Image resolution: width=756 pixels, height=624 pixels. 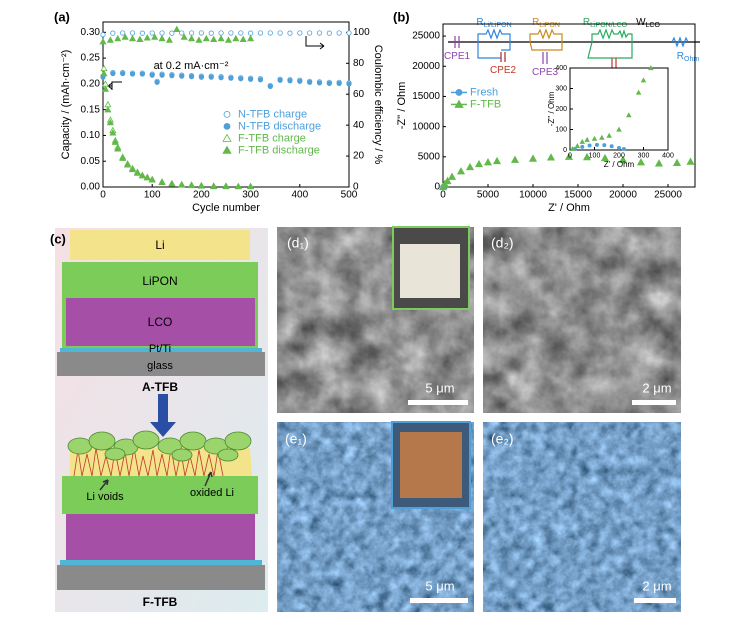 What do you see at coordinates (91, 187) in the screenshot?
I see `y-tick-label: 0.00` at bounding box center [91, 187].